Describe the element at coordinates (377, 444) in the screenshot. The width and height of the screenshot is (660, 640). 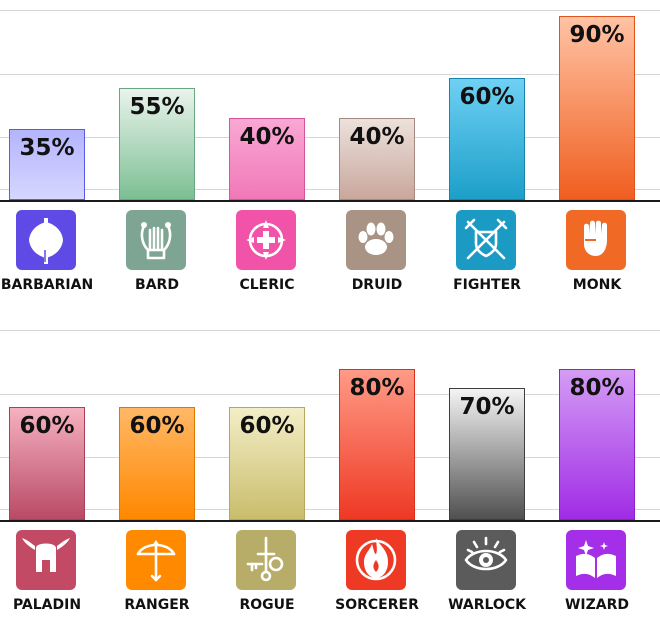
I see `bar-sorcerer` at that location.